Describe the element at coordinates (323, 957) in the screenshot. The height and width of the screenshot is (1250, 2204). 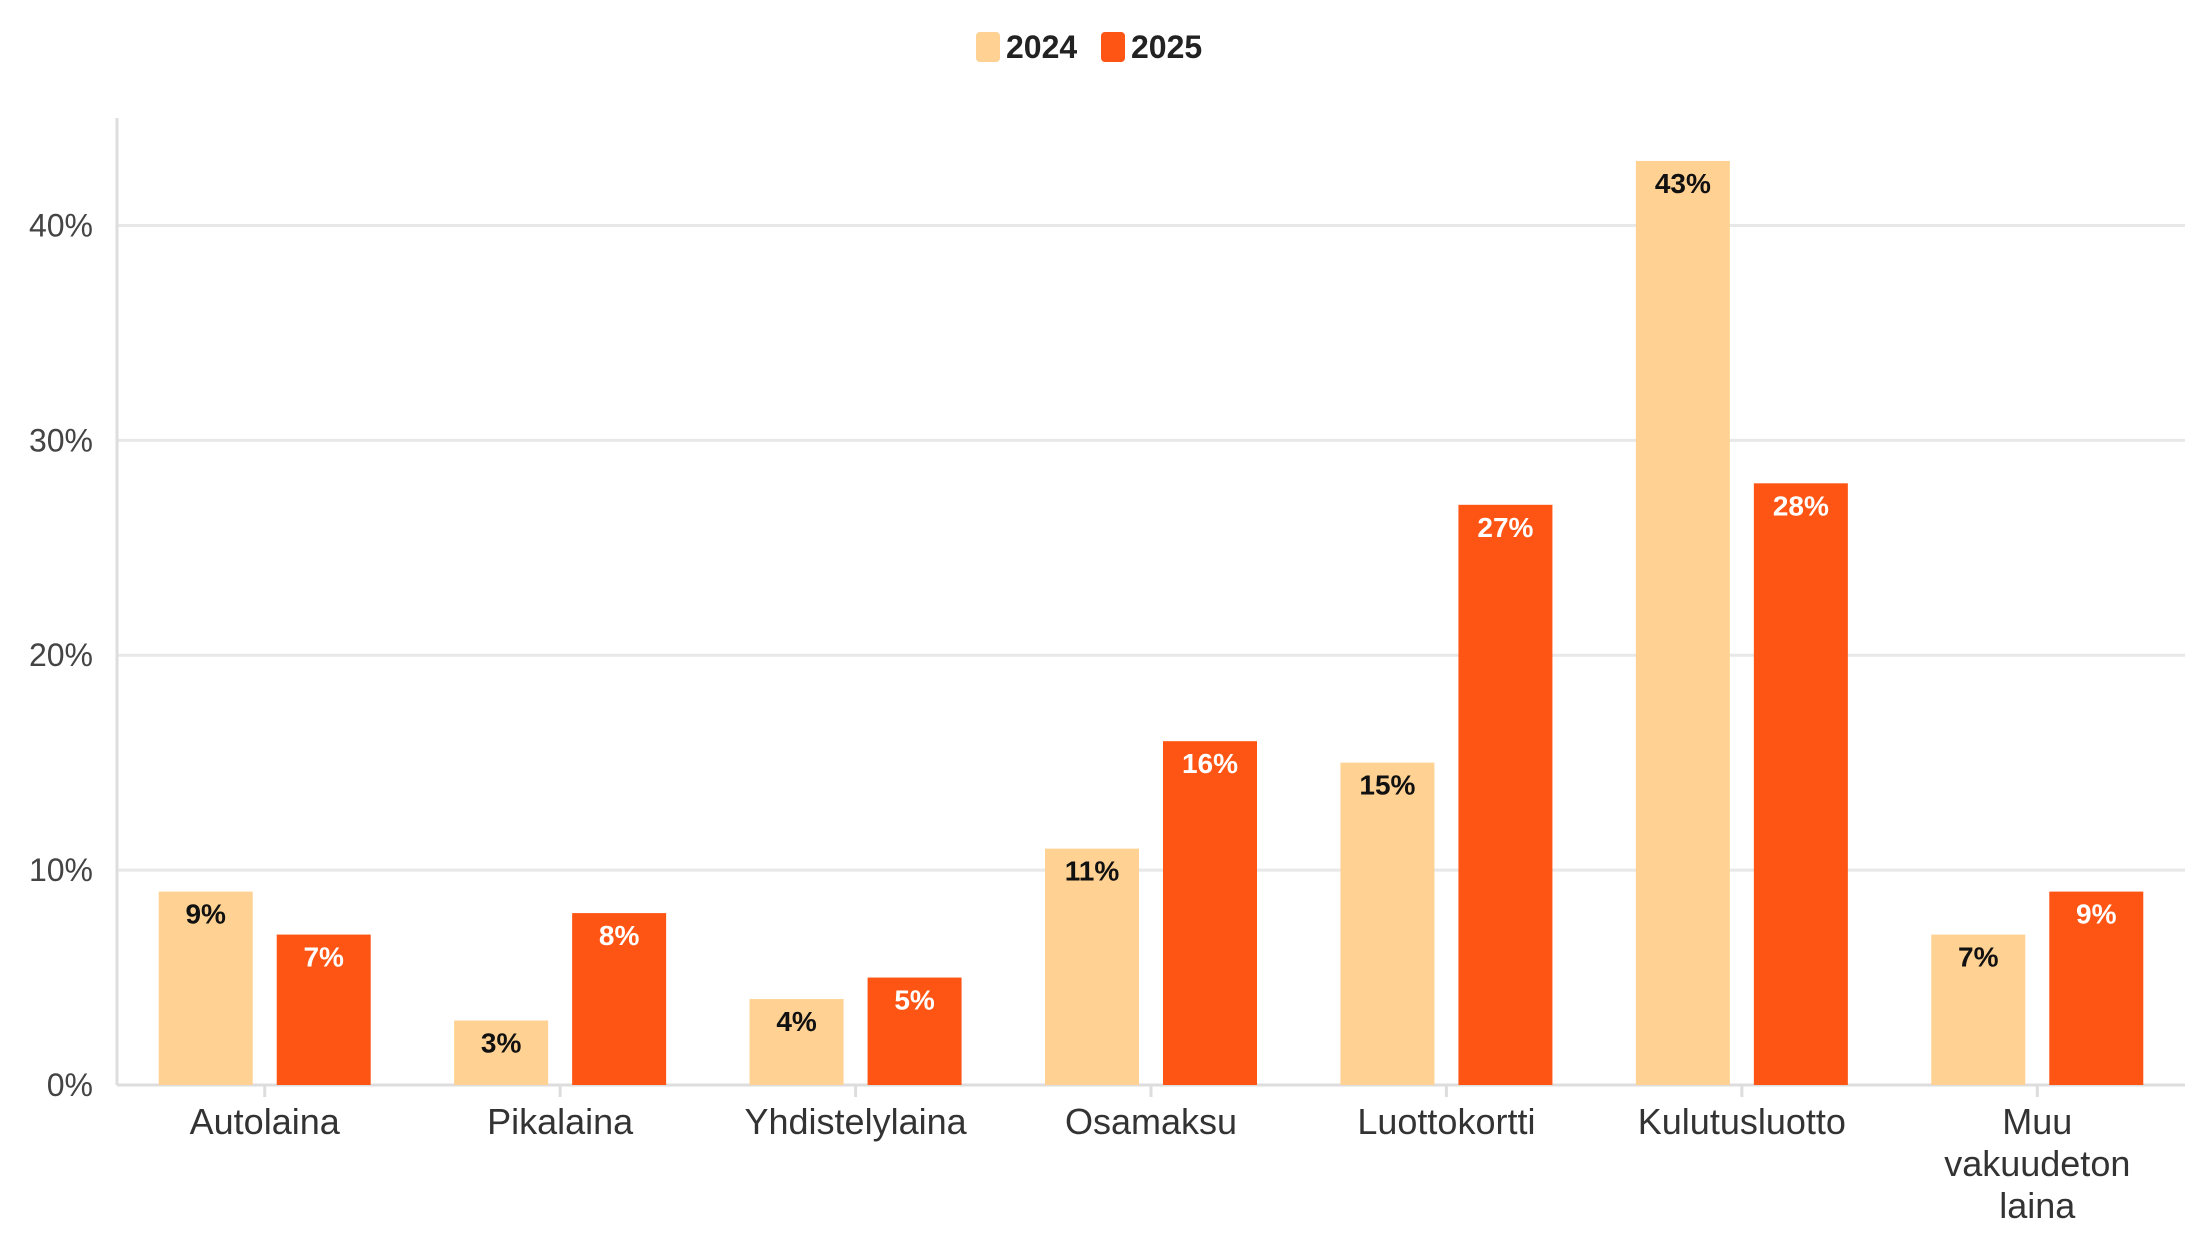
I see `data-label-2025: 7%` at that location.